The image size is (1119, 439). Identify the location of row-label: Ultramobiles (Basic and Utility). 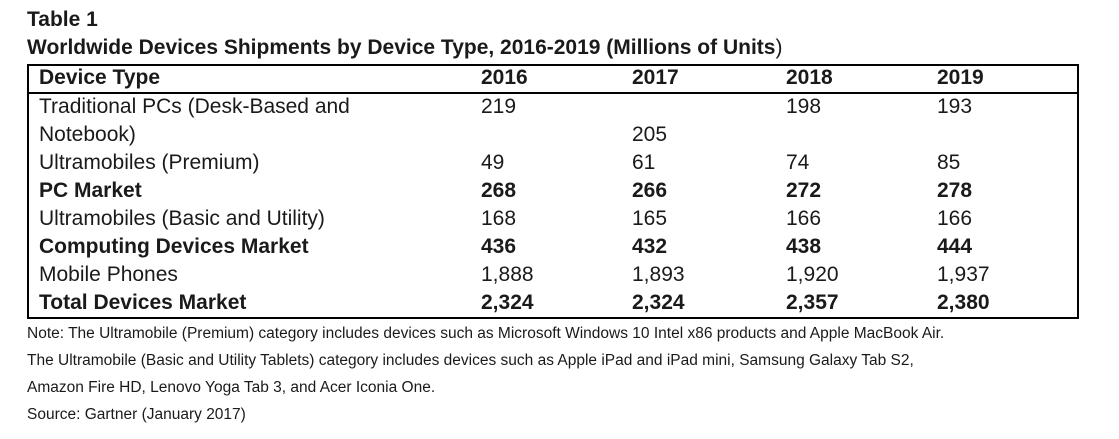
(182, 218).